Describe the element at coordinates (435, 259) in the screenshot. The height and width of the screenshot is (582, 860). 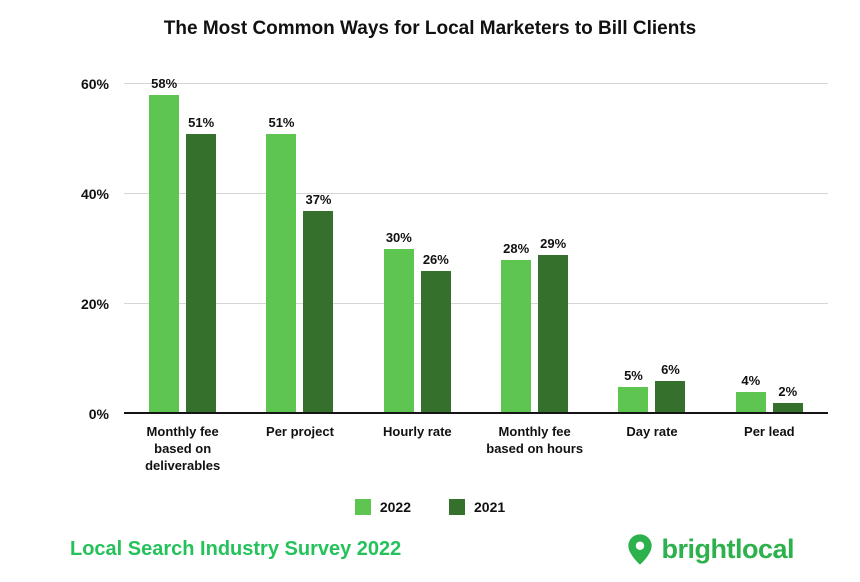
I see `bar-value-label: 26%` at that location.